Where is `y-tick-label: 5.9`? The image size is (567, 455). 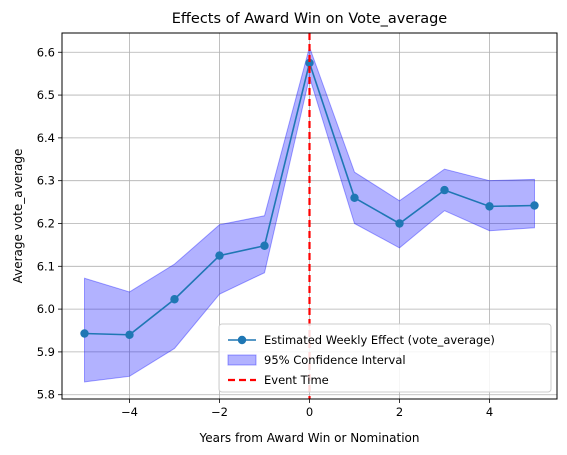 y-tick-label: 5.9 is located at coordinates (46, 352).